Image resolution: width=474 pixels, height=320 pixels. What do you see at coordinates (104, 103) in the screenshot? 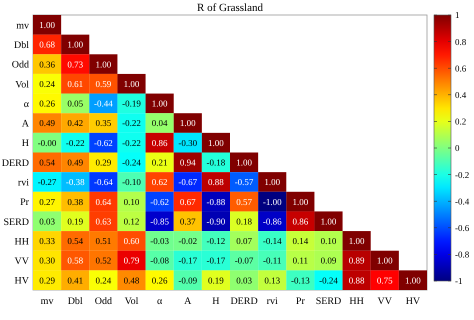
I see `data-label: -0.44` at bounding box center [104, 103].